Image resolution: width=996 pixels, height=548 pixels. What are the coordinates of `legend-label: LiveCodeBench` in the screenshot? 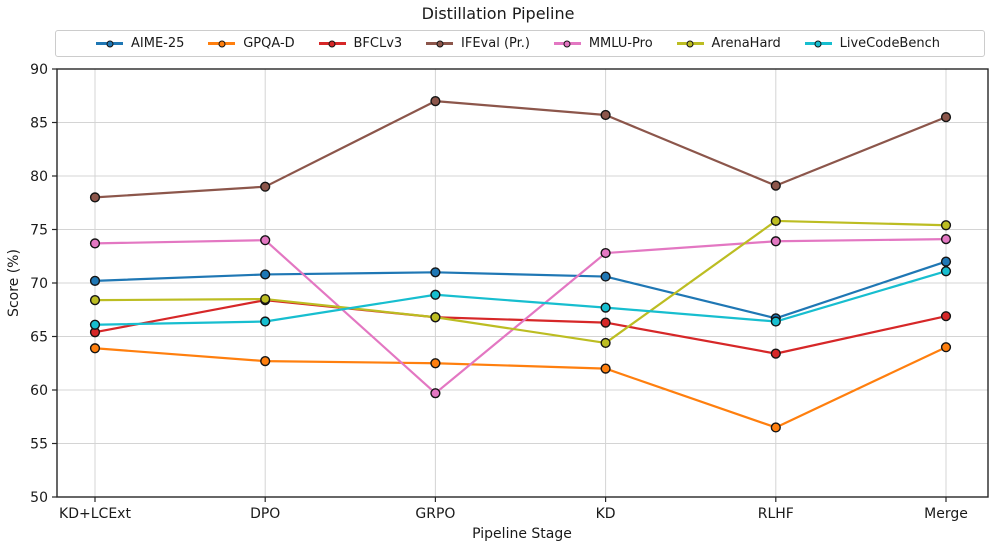 It's located at (889, 43).